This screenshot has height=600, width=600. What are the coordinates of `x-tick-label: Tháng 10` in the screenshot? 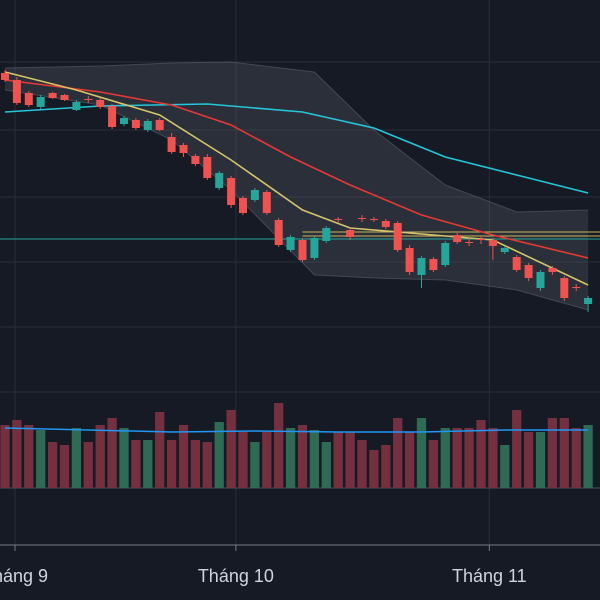 It's located at (236, 576).